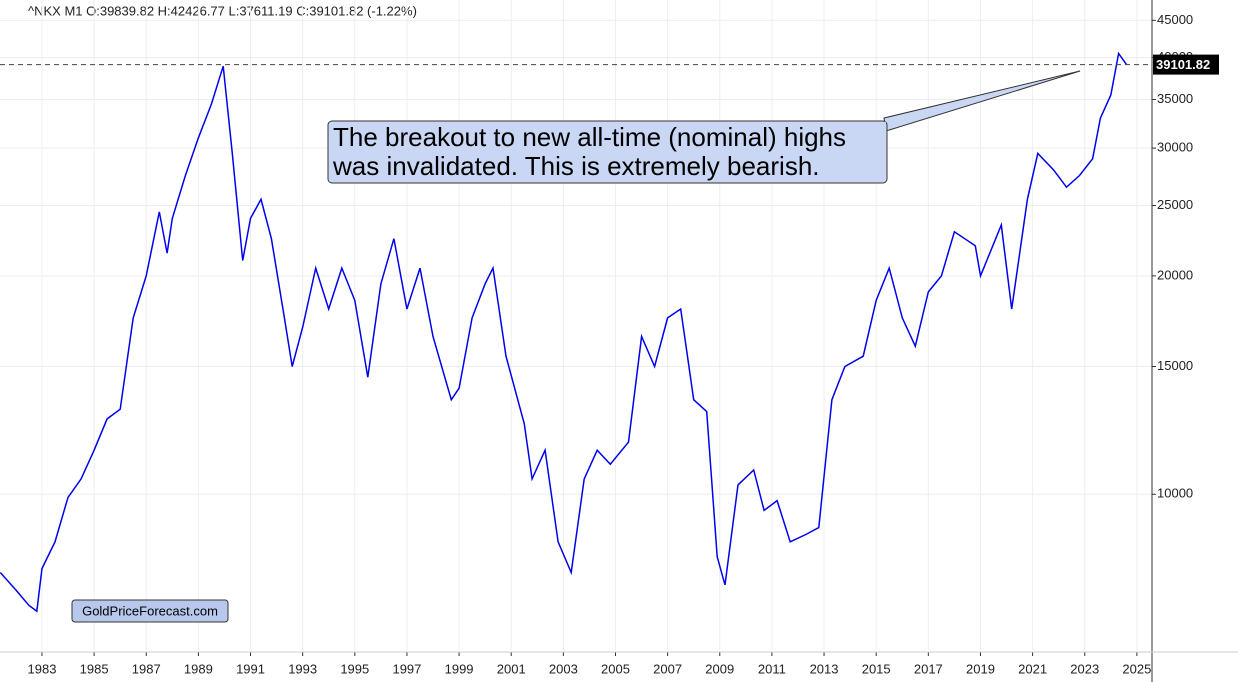 Image resolution: width=1238 pixels, height=682 pixels. Describe the element at coordinates (883, 126) in the screenshot. I see `callout-cover` at that location.